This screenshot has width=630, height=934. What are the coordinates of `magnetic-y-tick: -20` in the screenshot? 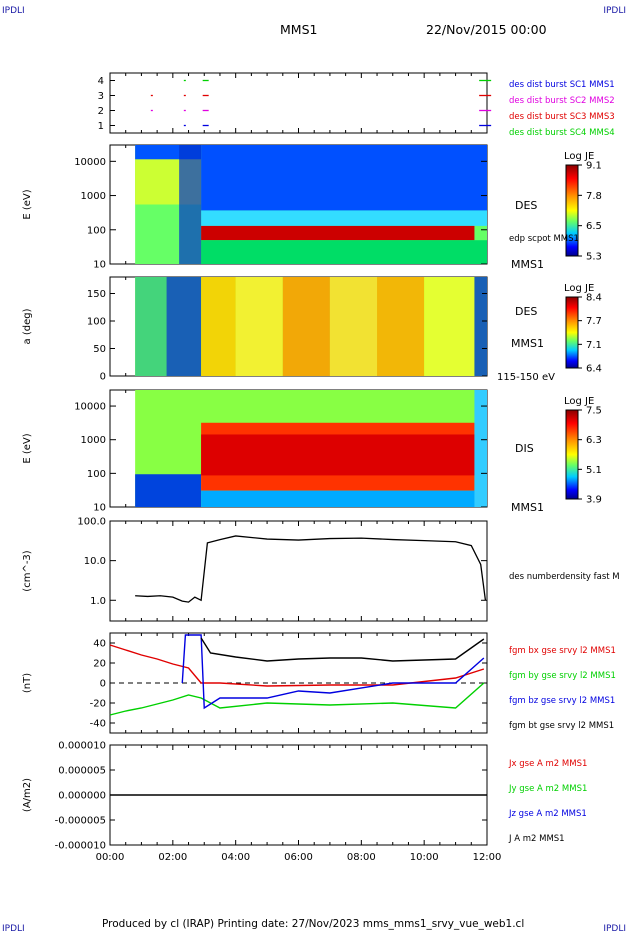 It's located at (98, 704).